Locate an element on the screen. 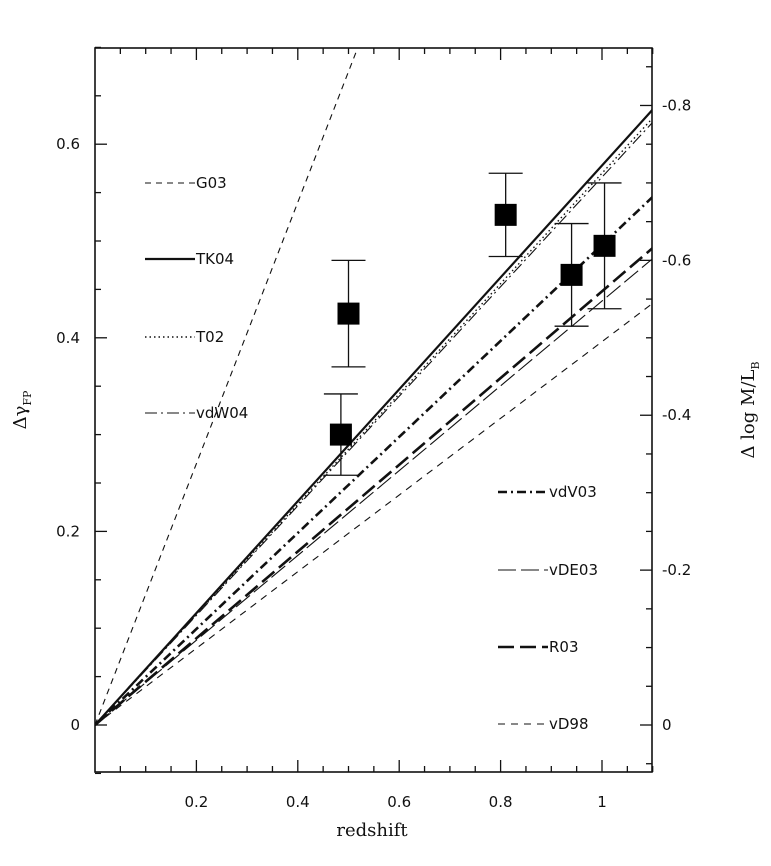  right-tick-label: -0.2 is located at coordinates (676, 570).